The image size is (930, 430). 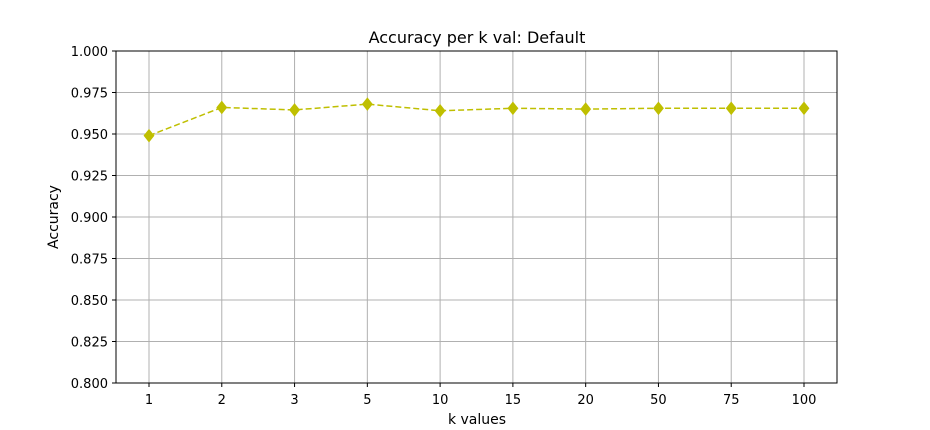 I want to click on series-group, so click(x=476, y=120).